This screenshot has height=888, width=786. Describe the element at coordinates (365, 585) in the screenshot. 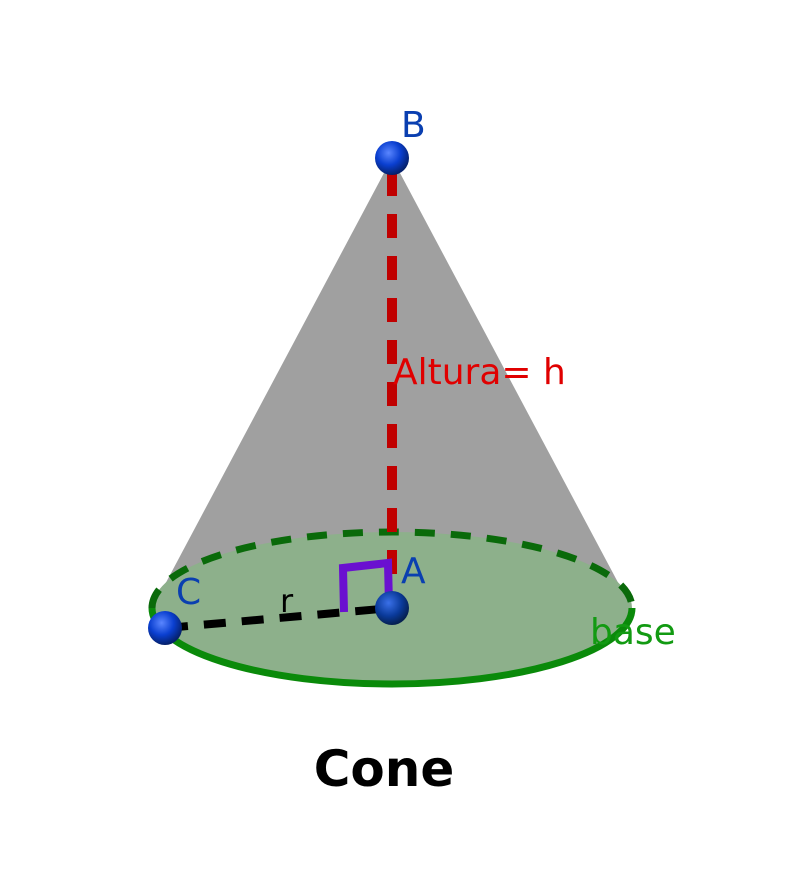

I see `right-angle-marker` at that location.